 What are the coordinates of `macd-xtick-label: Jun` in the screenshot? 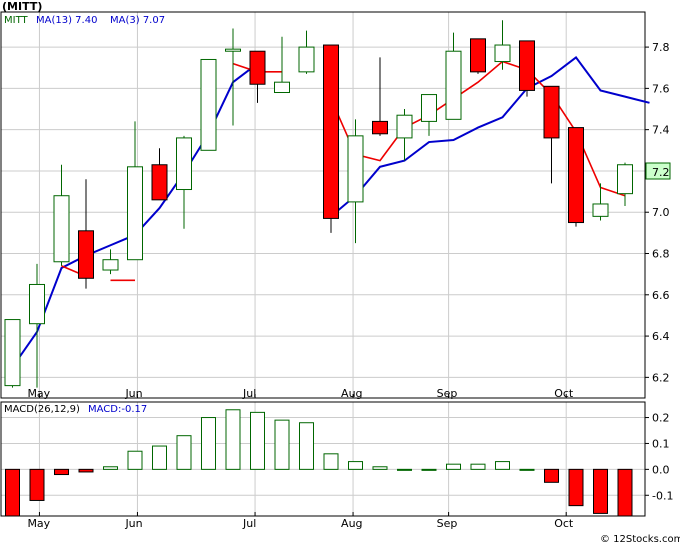 It's located at (133, 523).